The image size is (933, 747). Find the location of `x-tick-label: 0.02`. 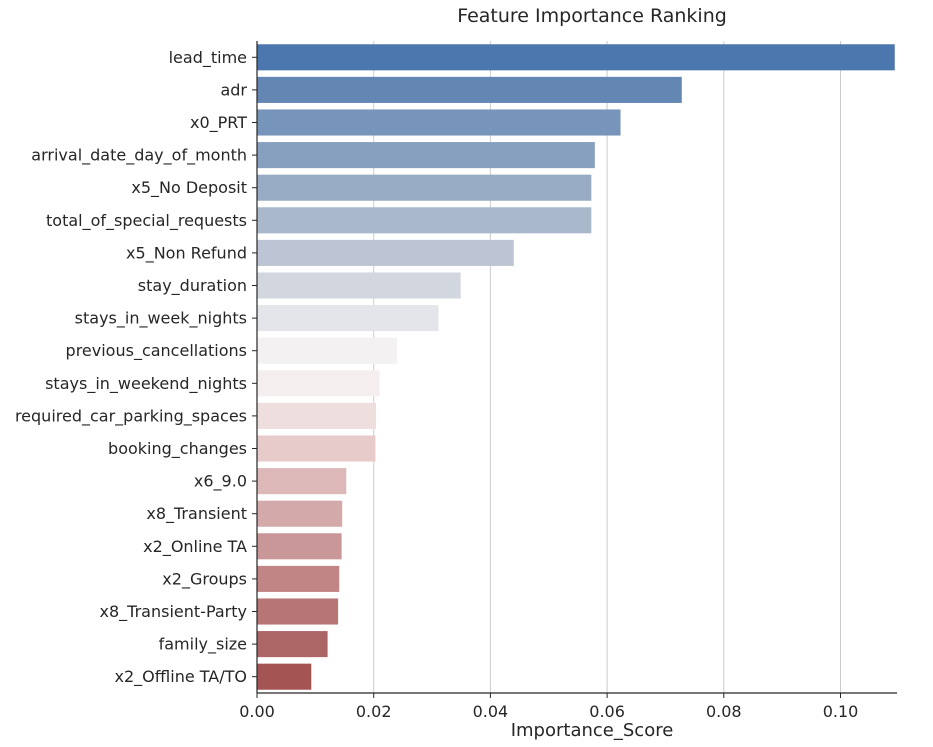

x-tick-label: 0.02 is located at coordinates (374, 711).